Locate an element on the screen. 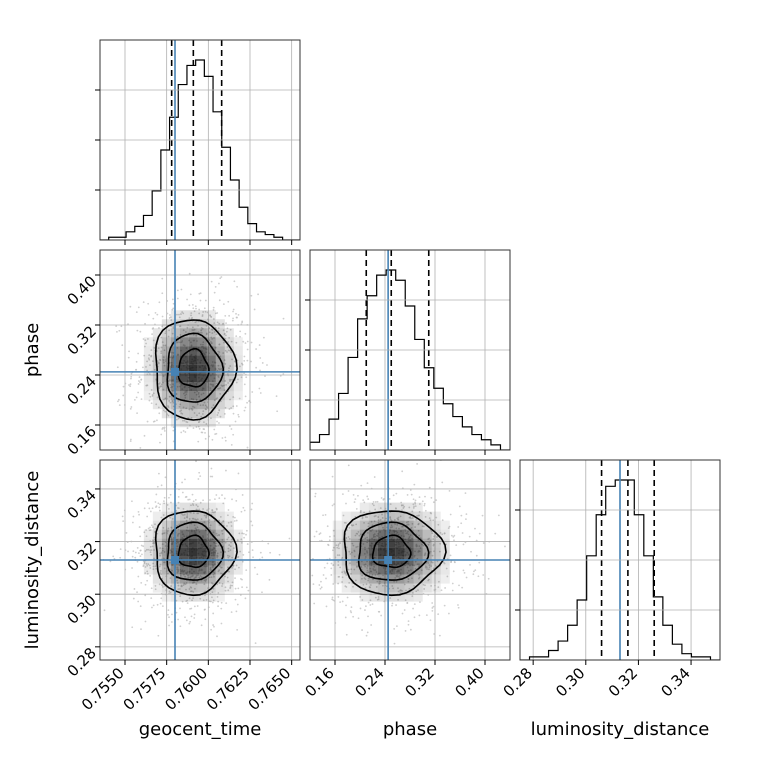 Image resolution: width=760 pixels, height=760 pixels. x-tick-label: 0.32 is located at coordinates (623, 682).